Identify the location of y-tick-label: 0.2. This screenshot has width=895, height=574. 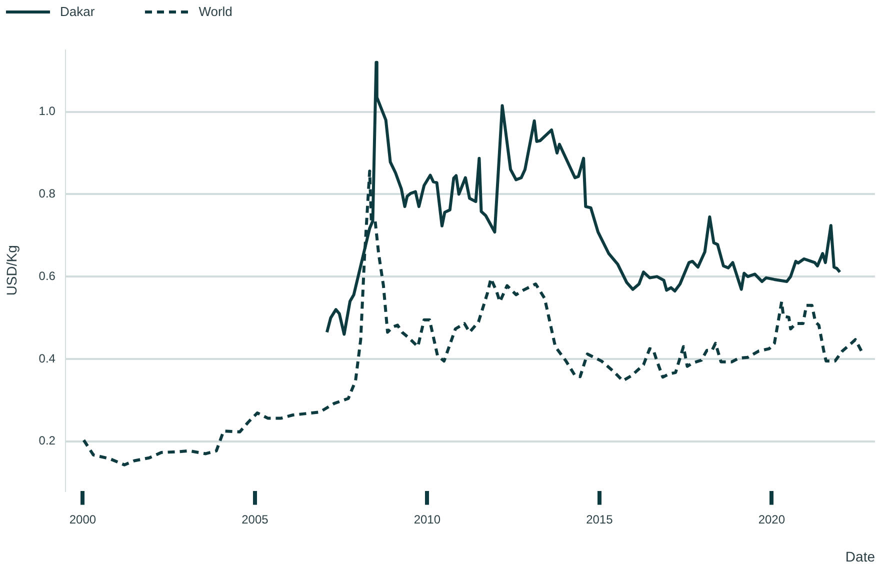
(47, 441).